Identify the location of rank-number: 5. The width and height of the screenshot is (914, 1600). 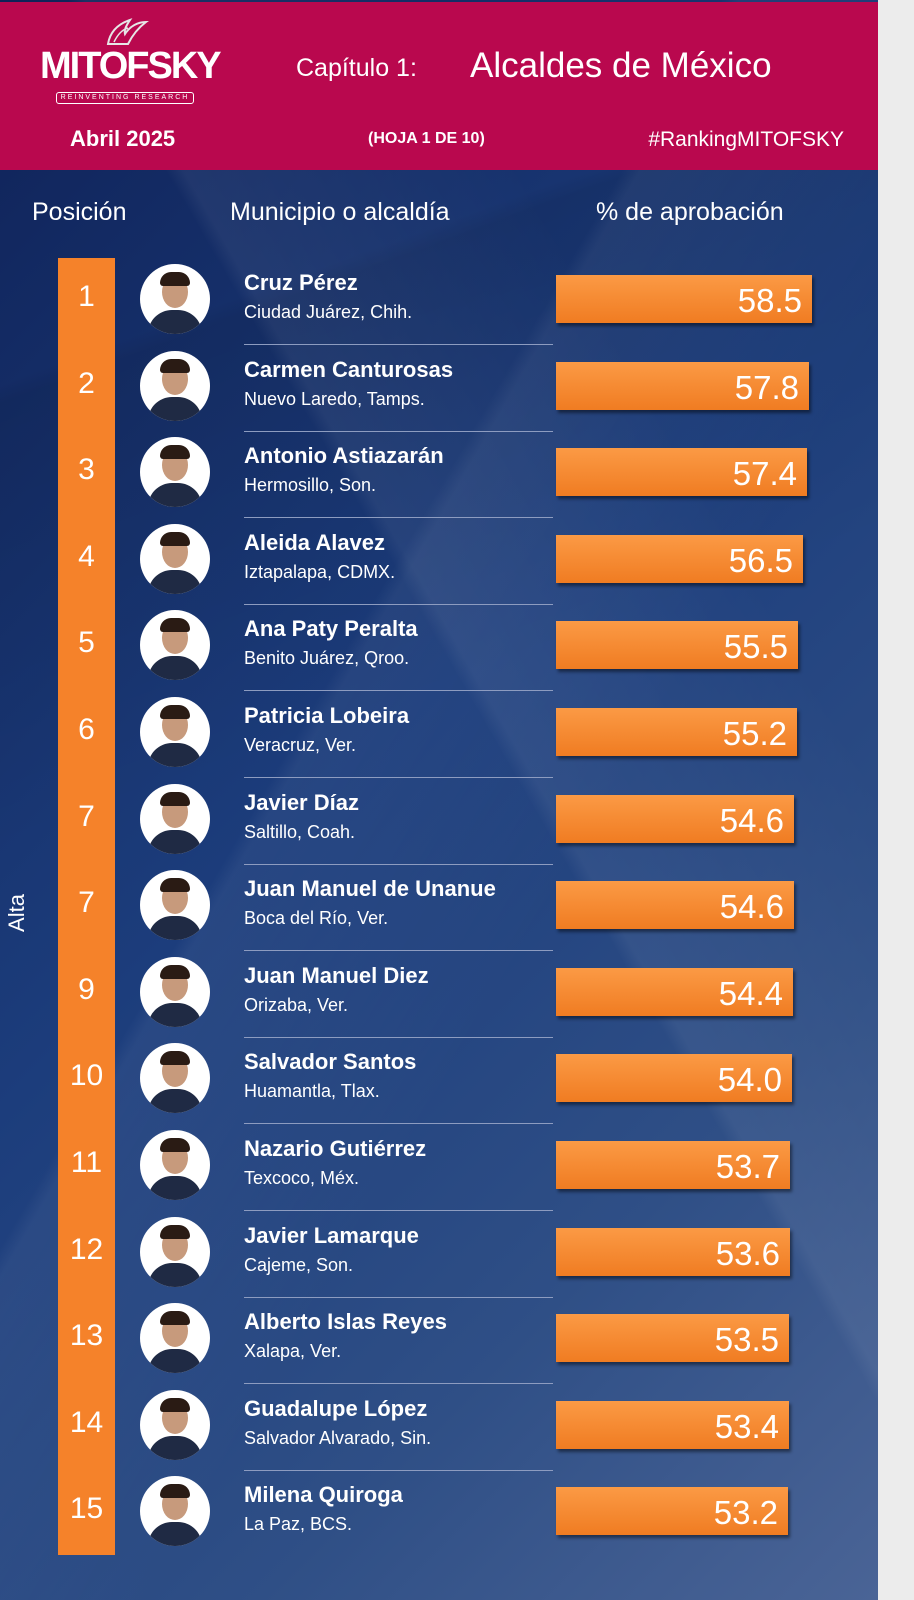
(86, 643).